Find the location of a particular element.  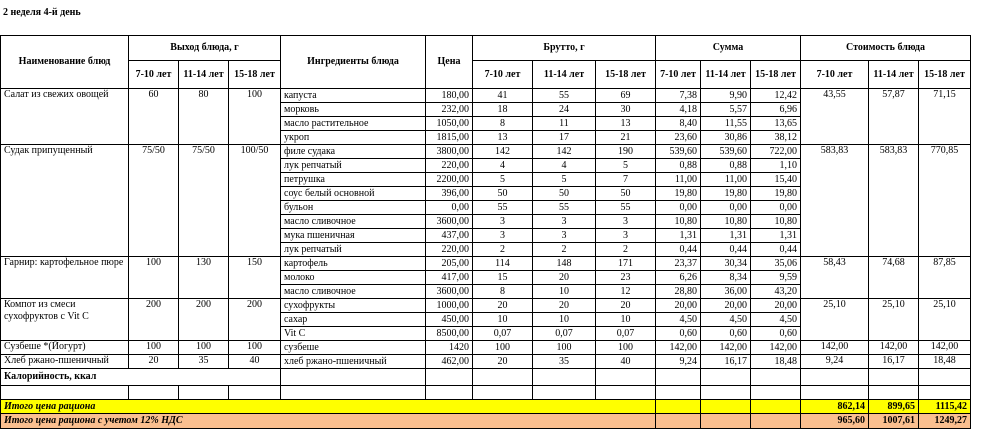

header-price: Цена is located at coordinates (449, 62).